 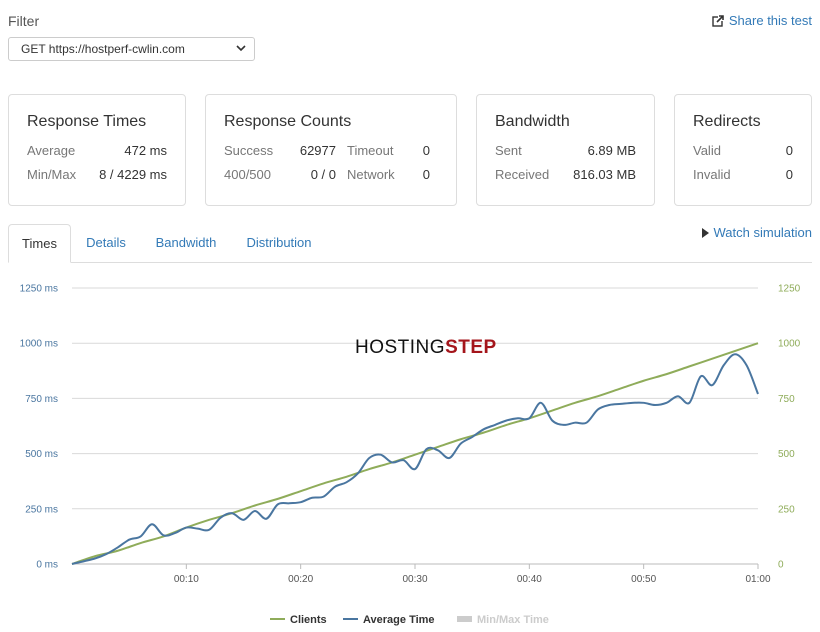 I want to click on x-tick-label: 00:20, so click(x=300, y=579).